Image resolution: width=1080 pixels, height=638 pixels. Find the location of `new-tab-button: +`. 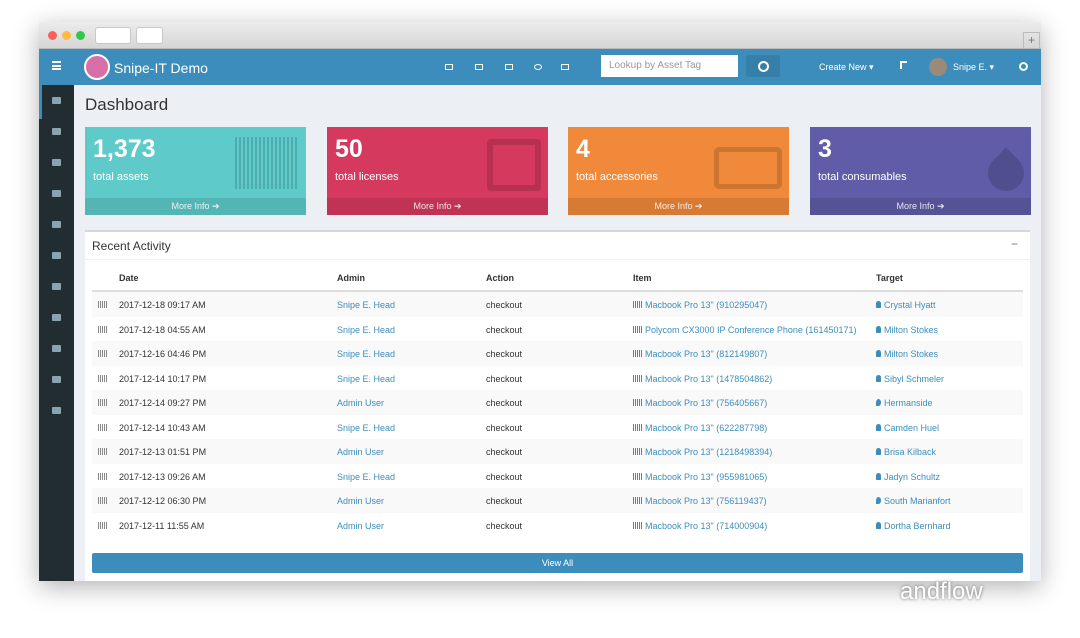

new-tab-button: + is located at coordinates (1031, 40).